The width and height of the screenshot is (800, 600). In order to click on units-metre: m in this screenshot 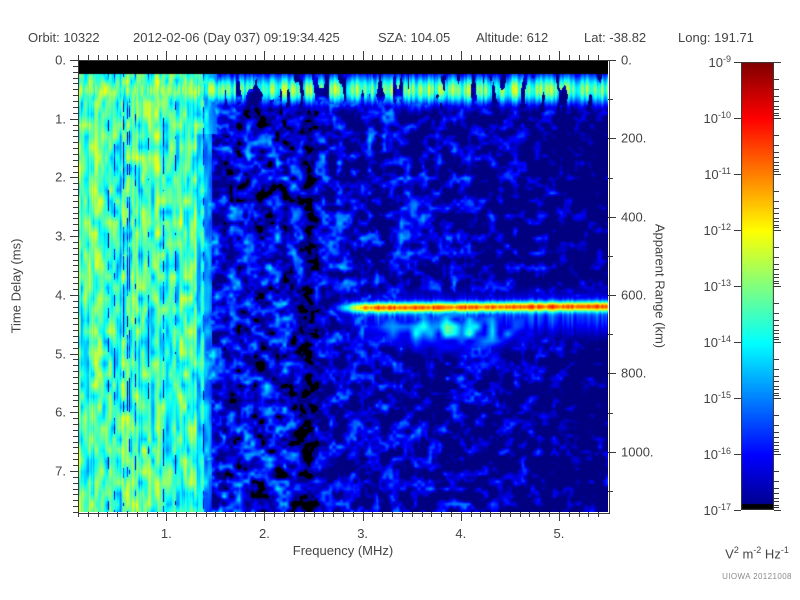, I will do `click(746, 554)`.